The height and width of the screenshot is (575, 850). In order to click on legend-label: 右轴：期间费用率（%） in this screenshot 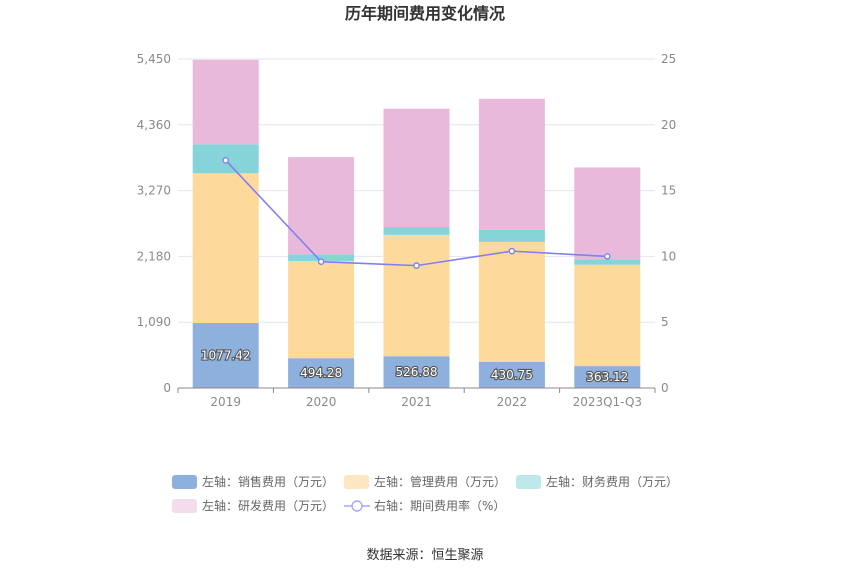, I will do `click(439, 505)`.